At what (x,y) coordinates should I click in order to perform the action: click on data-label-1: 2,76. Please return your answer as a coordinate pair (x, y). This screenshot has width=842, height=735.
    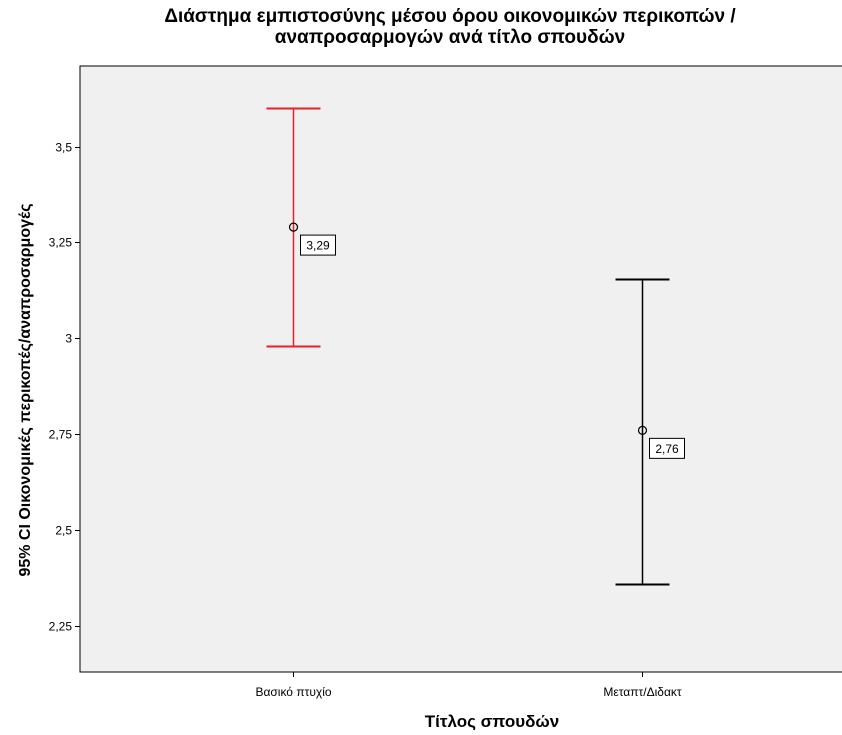
    Looking at the image, I should click on (667, 449).